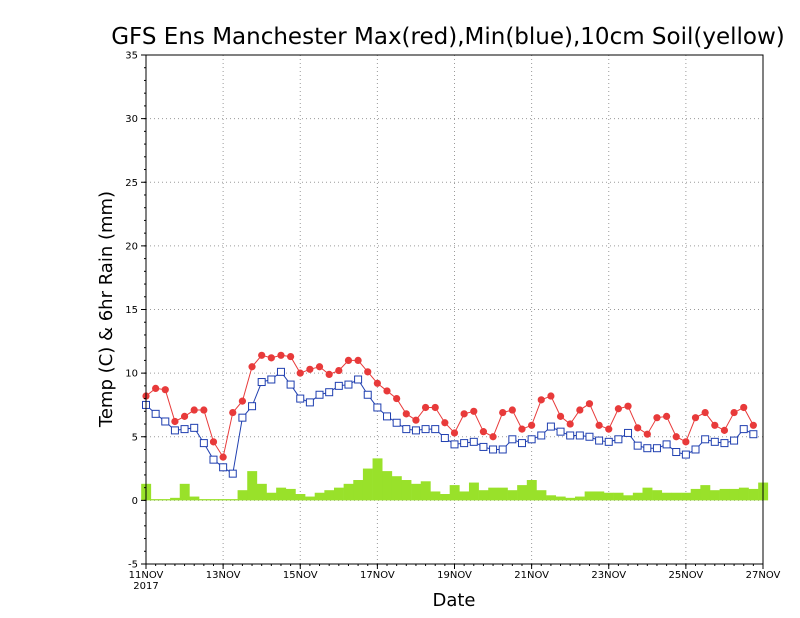 This screenshot has width=800, height=618. What do you see at coordinates (300, 575) in the screenshot?
I see `x-tick-label: 15NOV` at bounding box center [300, 575].